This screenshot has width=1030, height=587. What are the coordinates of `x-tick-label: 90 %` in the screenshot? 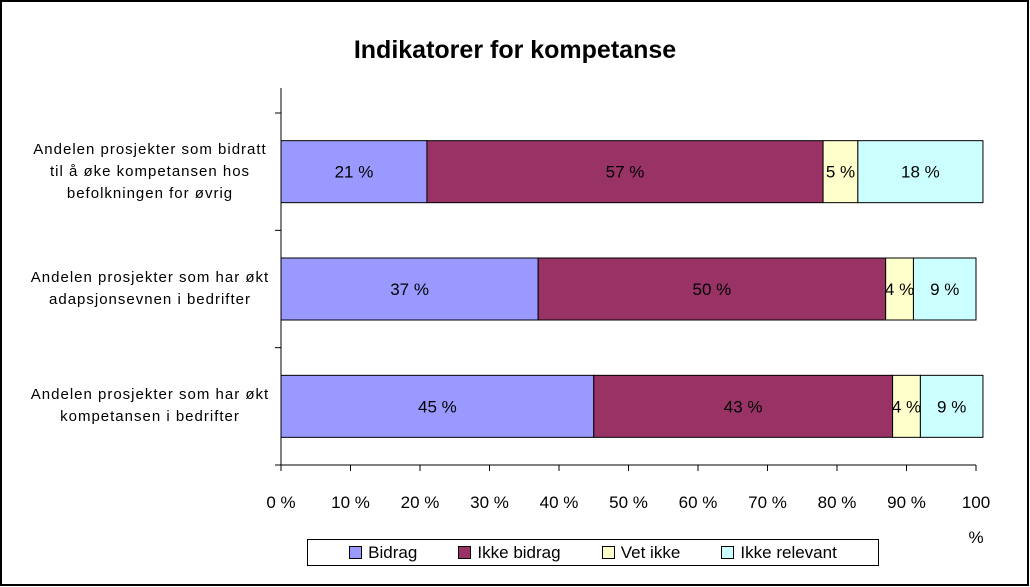 It's located at (906, 502).